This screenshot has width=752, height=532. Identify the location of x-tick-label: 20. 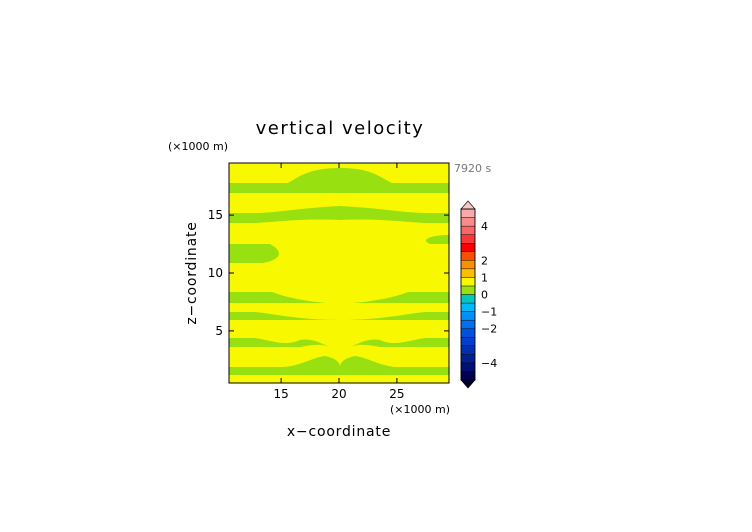
(338, 394).